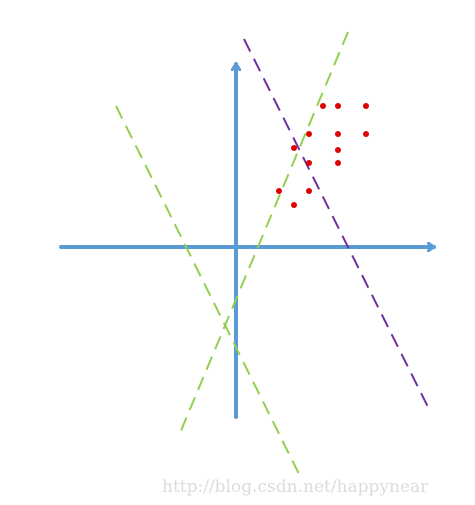 This screenshot has width=475, height=505. Describe the element at coordinates (322, 155) in the screenshot. I see `data-points` at that location.